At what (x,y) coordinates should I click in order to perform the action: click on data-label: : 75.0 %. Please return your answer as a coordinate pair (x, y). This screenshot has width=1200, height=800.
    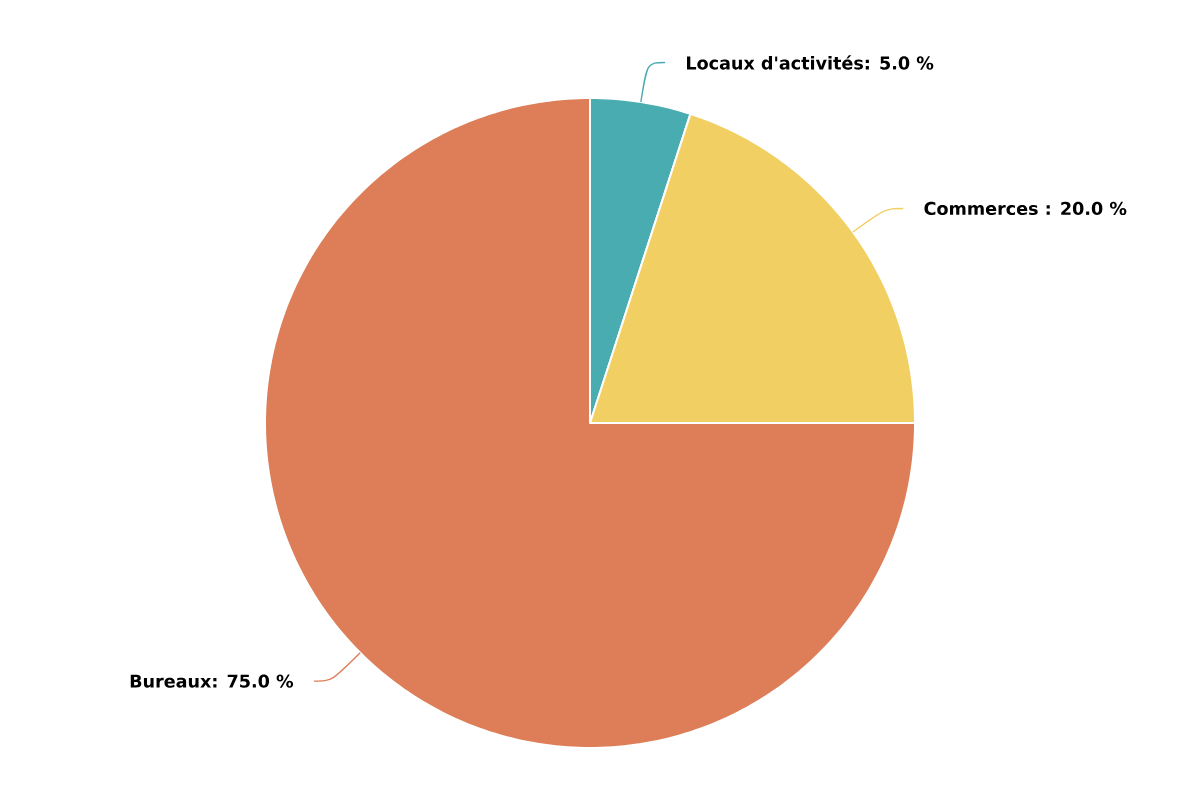
    Looking at the image, I should click on (253, 681).